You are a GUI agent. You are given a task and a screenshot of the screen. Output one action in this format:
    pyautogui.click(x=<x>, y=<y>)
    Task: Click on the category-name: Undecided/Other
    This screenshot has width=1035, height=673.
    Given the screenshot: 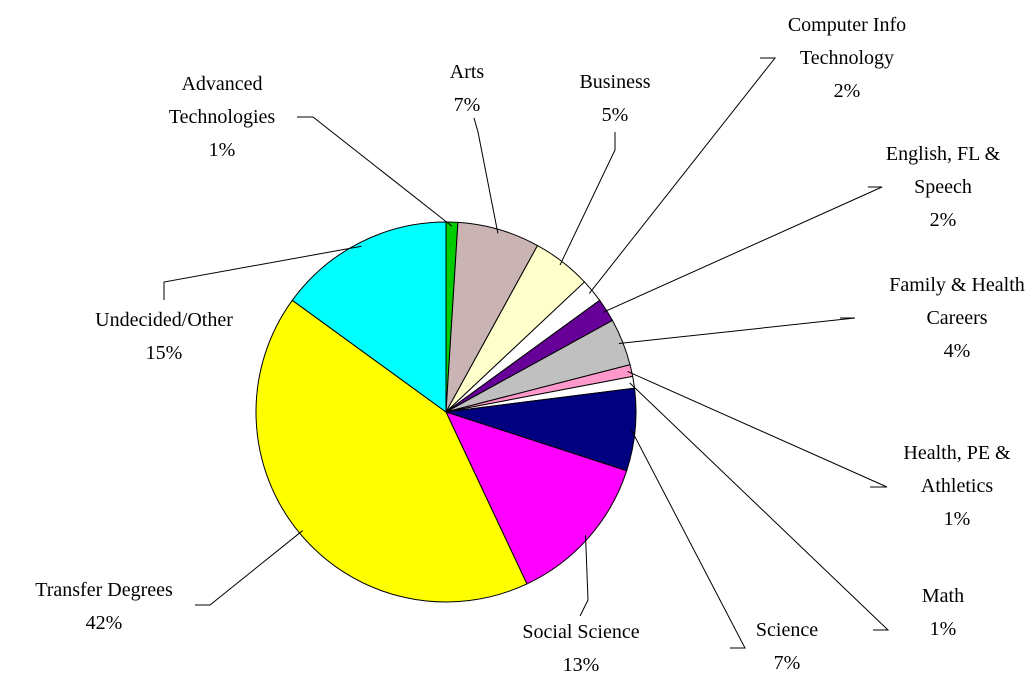 What is the action you would take?
    pyautogui.click(x=164, y=320)
    